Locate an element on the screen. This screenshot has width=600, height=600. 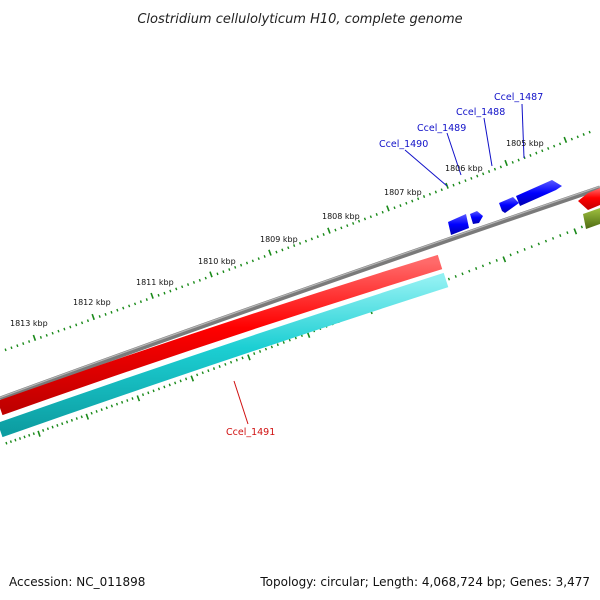
gene-label-ccel-1487: Ccel_1487 is located at coordinates (518, 97).